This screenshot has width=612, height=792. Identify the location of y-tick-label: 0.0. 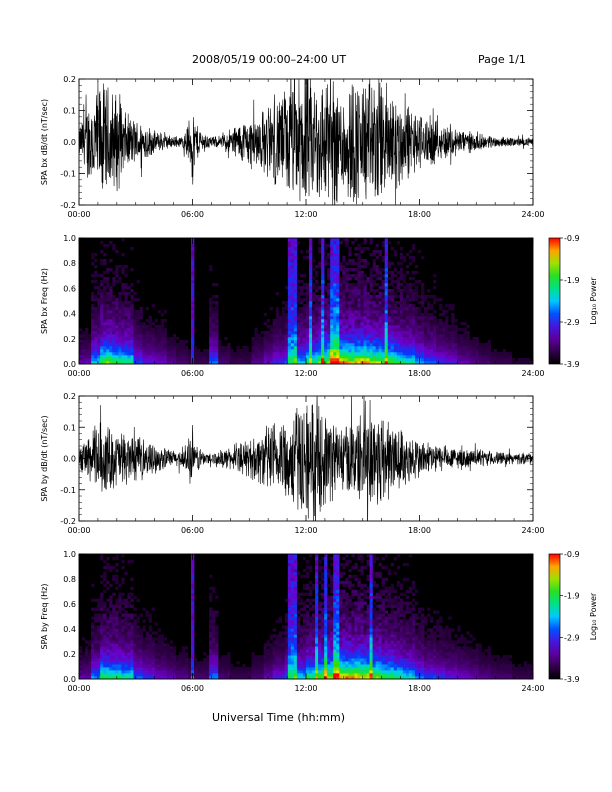
(69, 142).